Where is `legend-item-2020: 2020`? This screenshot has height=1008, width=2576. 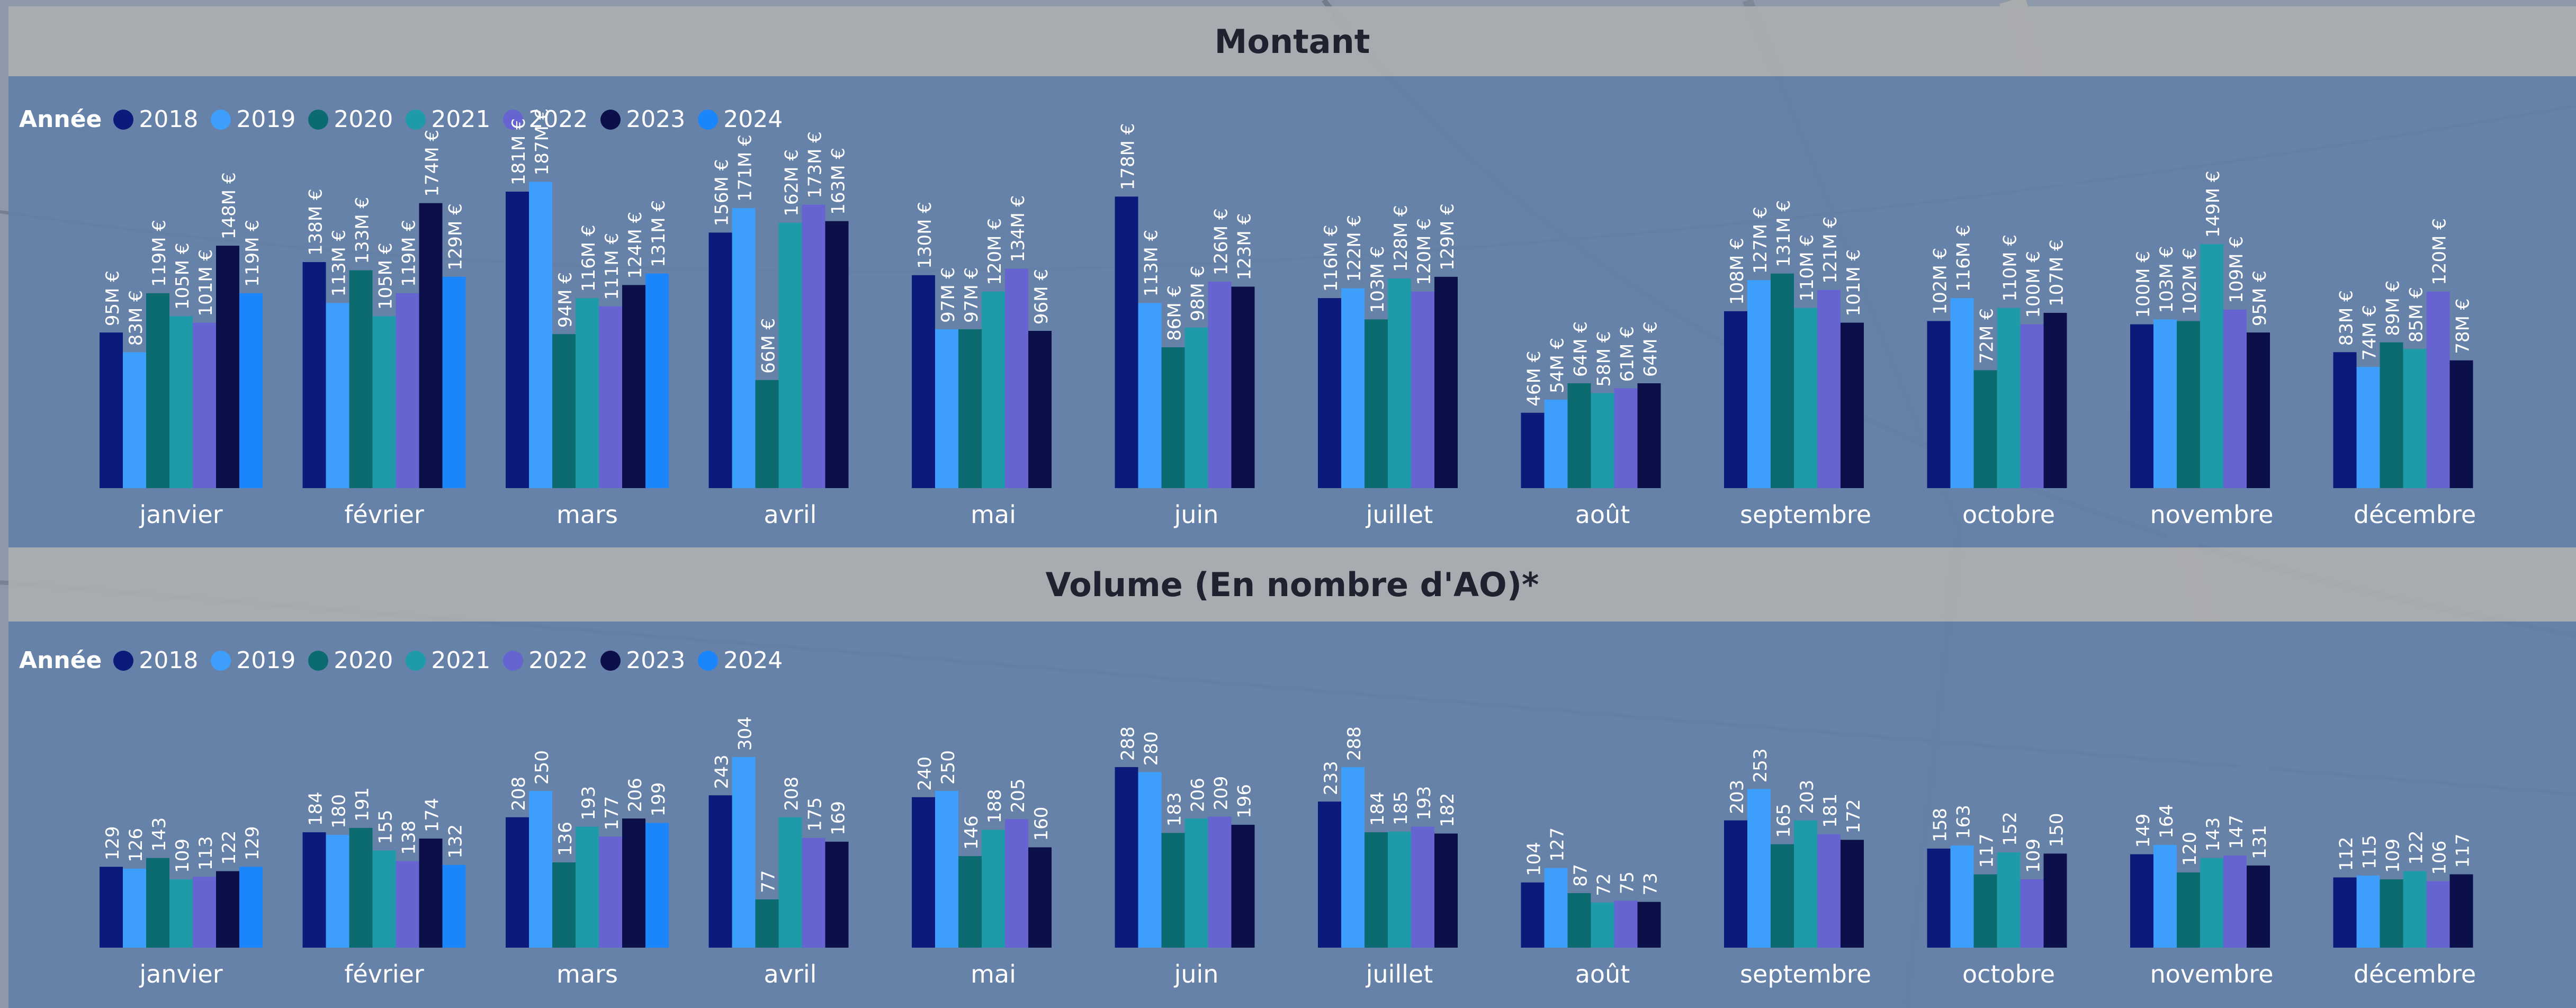 legend-item-2020: 2020 is located at coordinates (350, 660).